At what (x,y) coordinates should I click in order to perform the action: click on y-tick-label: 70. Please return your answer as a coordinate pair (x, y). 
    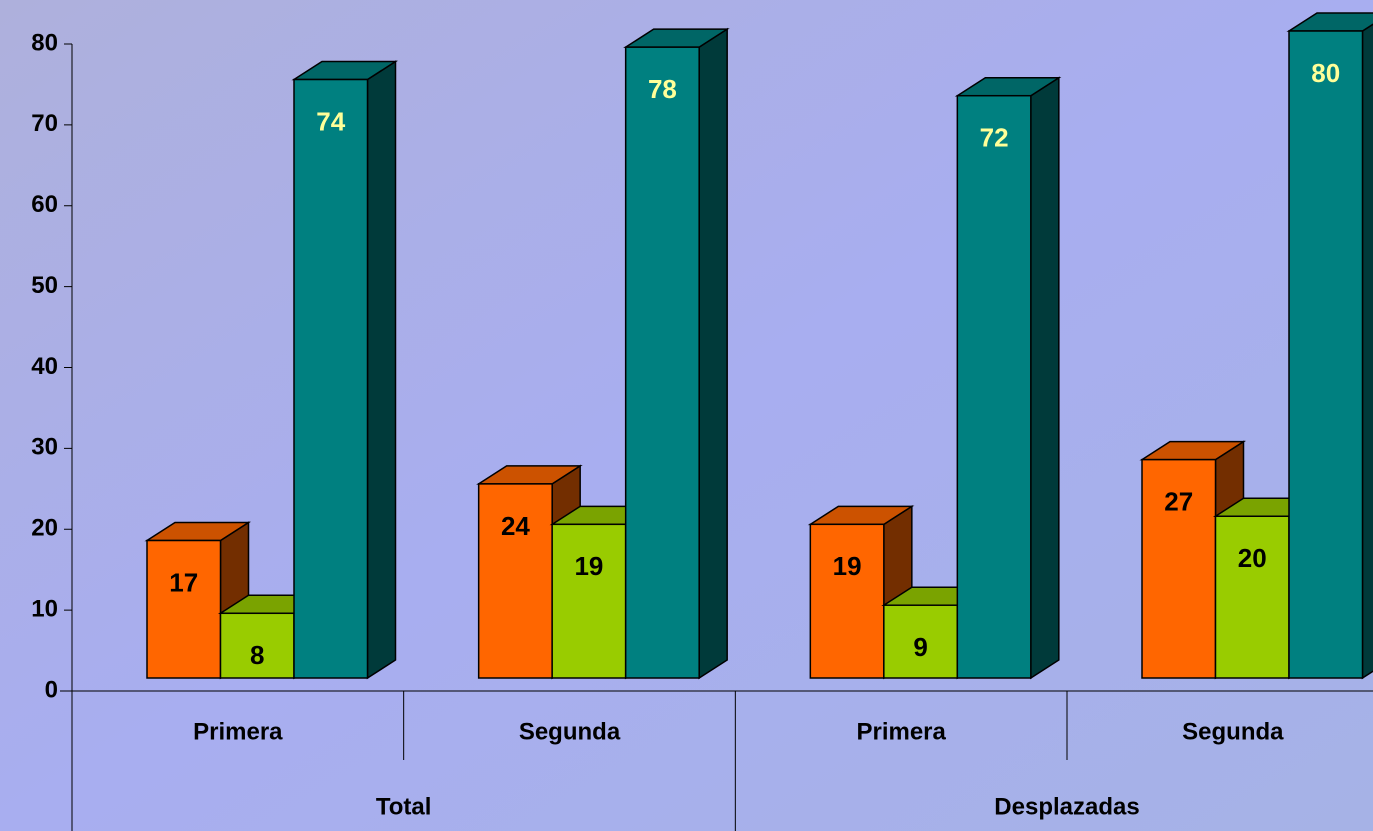
    Looking at the image, I should click on (44, 123).